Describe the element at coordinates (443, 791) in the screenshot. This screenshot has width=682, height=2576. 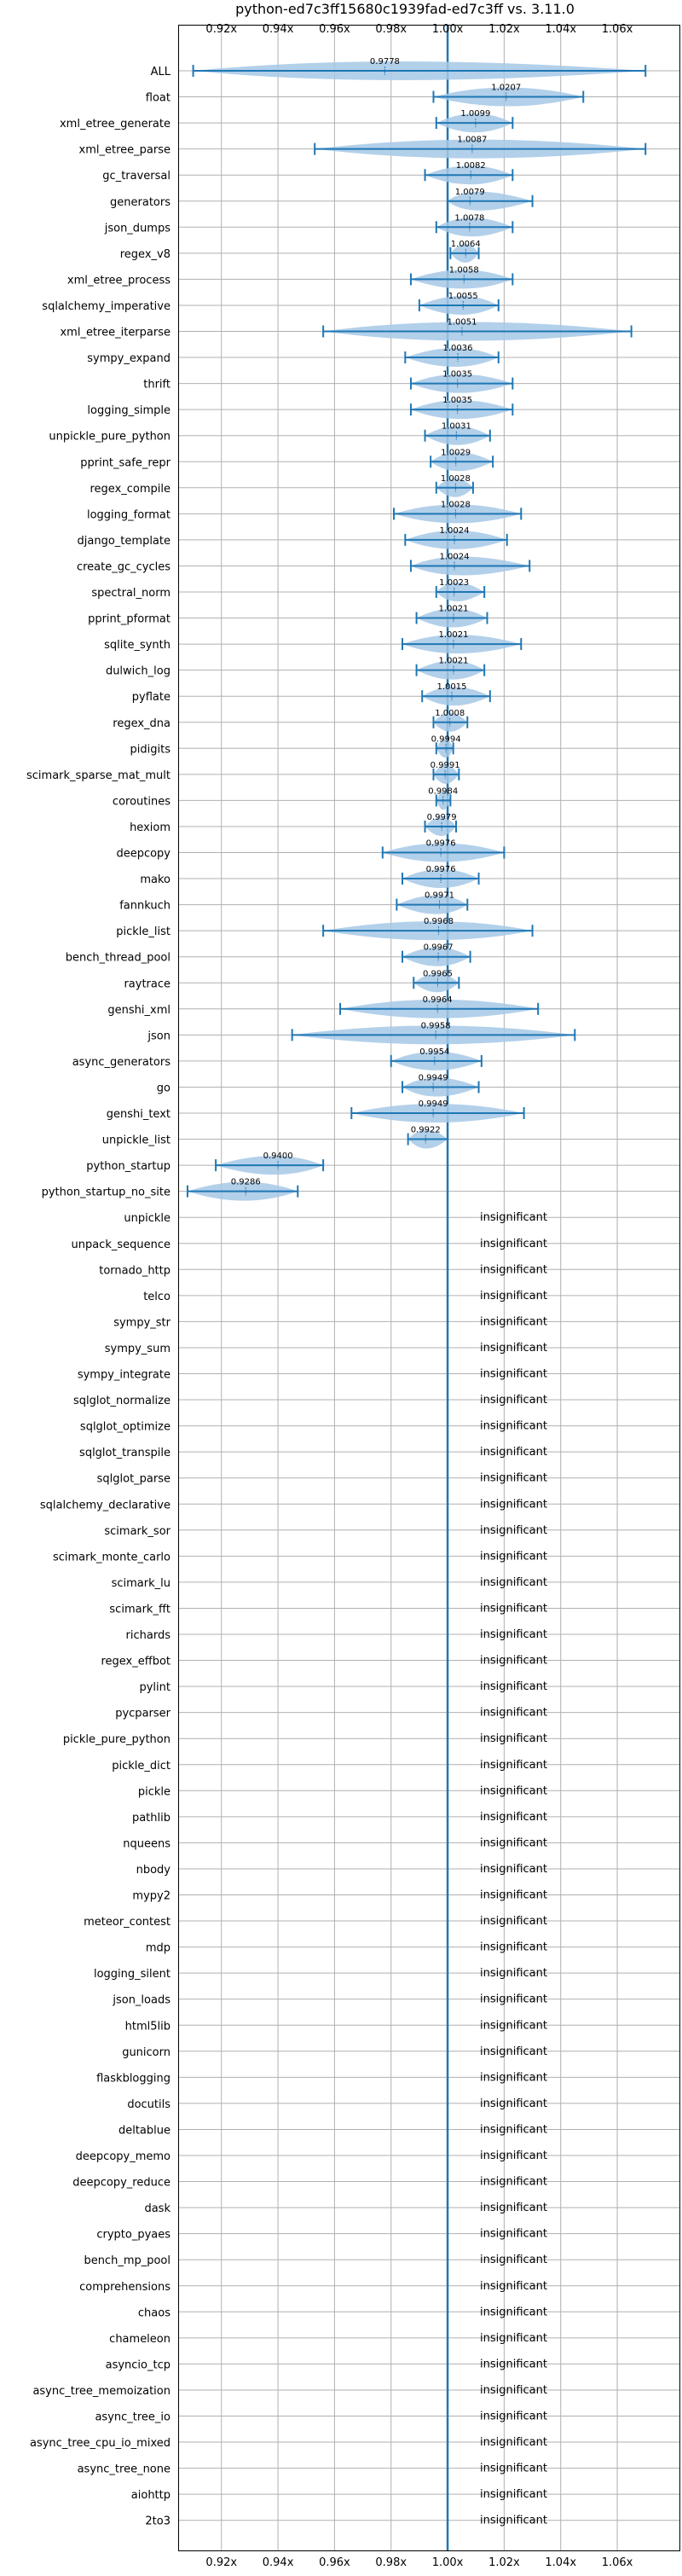
I see `value-label: 0.9984` at that location.